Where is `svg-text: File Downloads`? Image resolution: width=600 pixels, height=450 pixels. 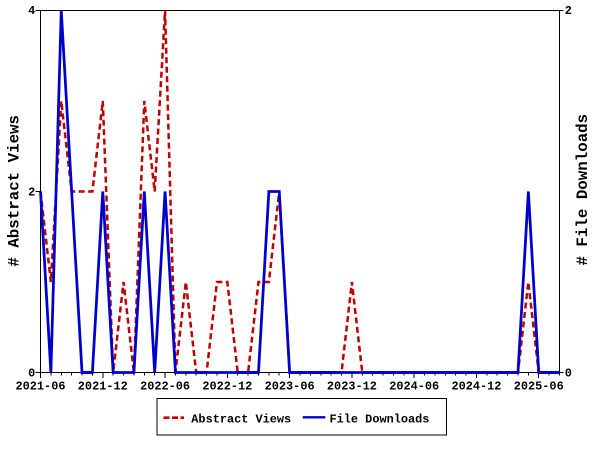
svg-text: File Downloads is located at coordinates (380, 420).